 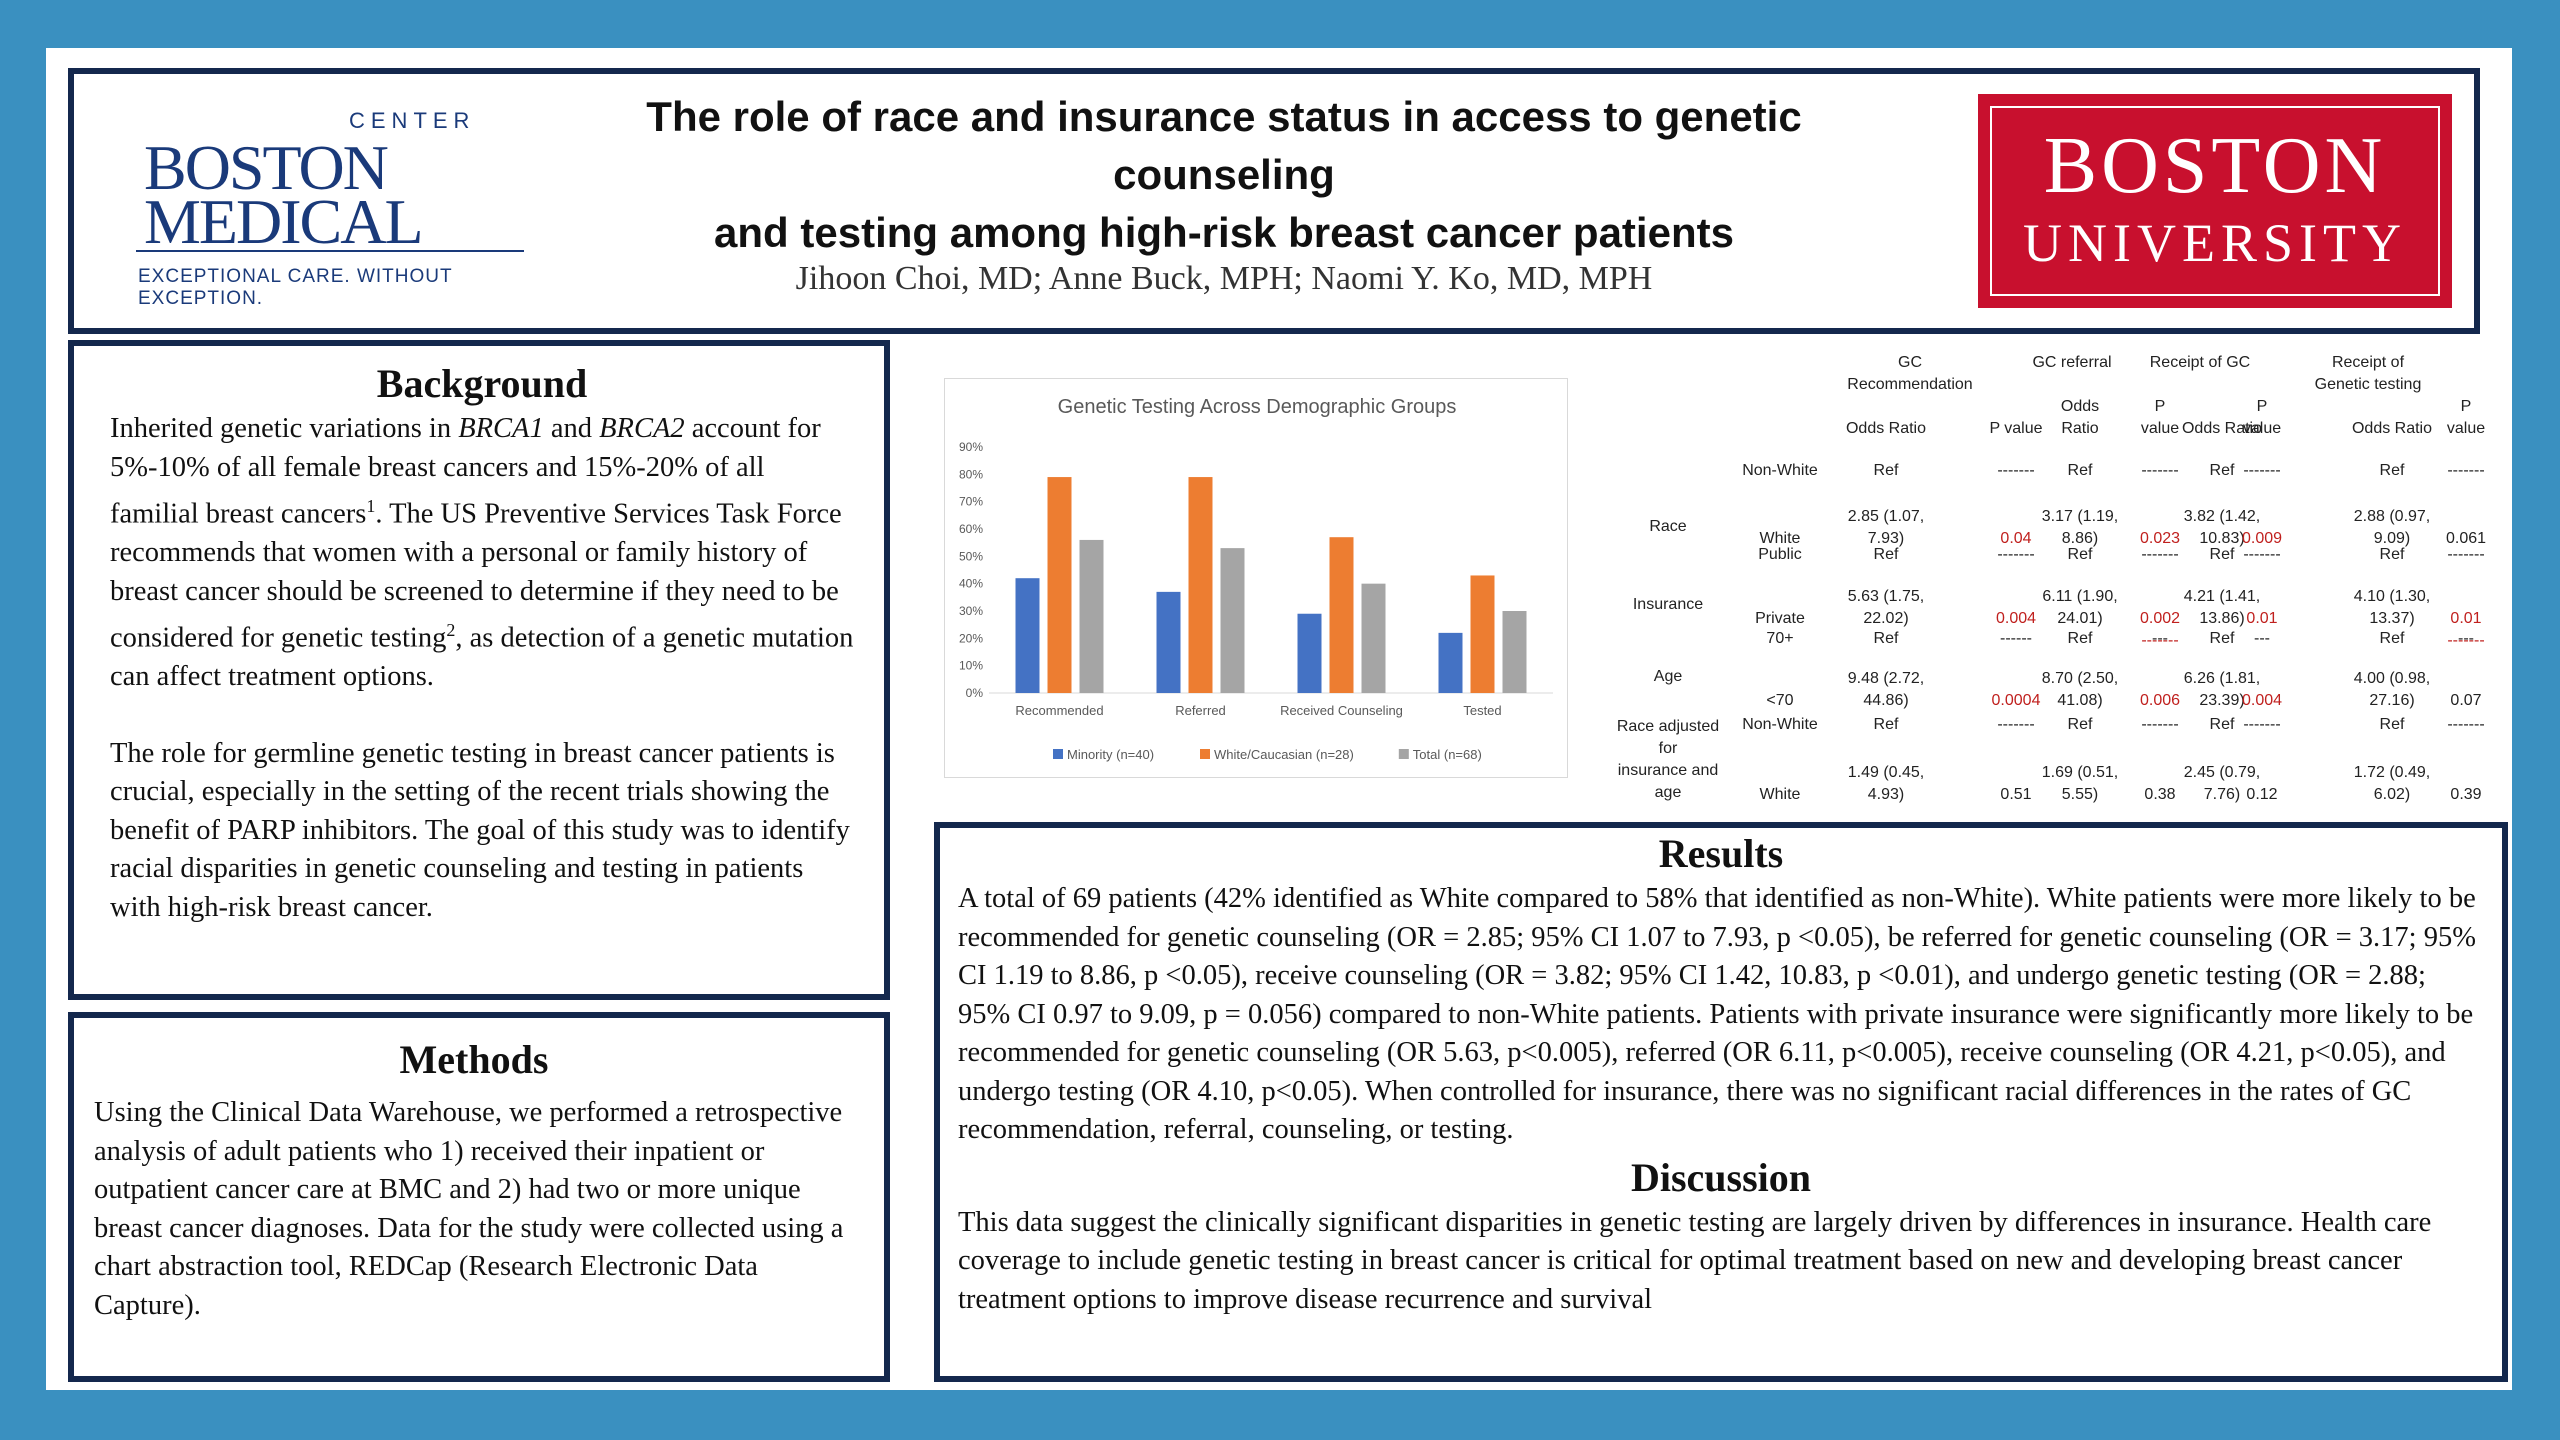 What do you see at coordinates (971, 556) in the screenshot?
I see `y-tick-label: 50%` at bounding box center [971, 556].